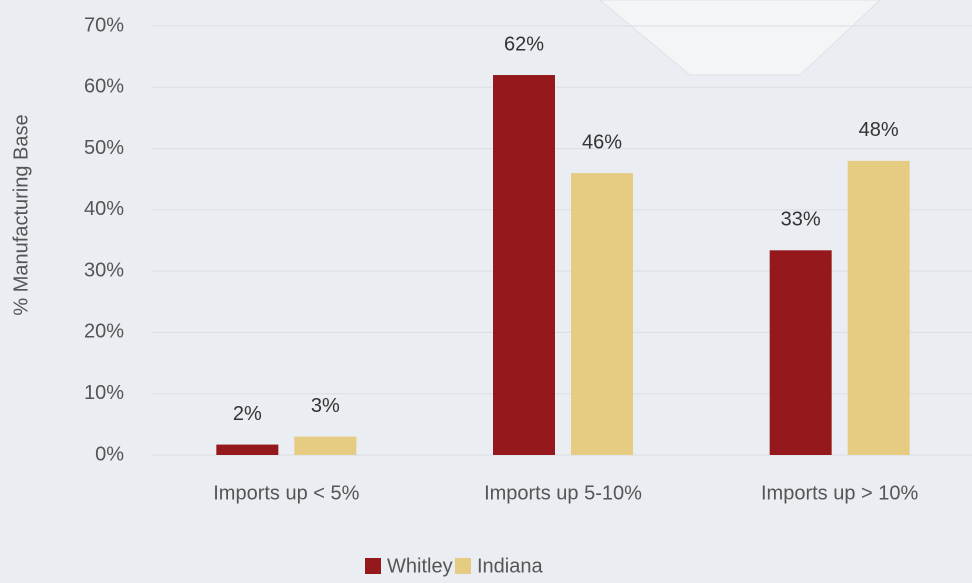 The height and width of the screenshot is (583, 972). I want to click on y-tick-label: 70%, so click(104, 25).